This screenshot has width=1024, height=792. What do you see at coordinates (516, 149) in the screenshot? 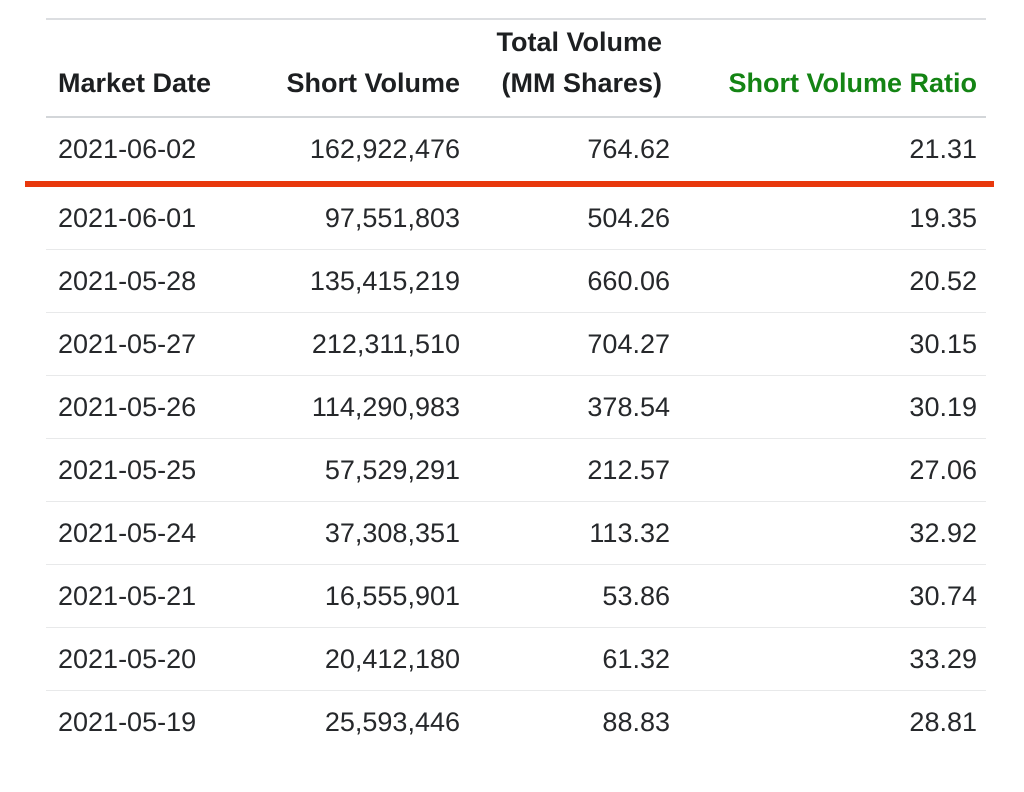
I see `table-row: 2021-06-02 162,922,476 764.62 21.31` at bounding box center [516, 149].